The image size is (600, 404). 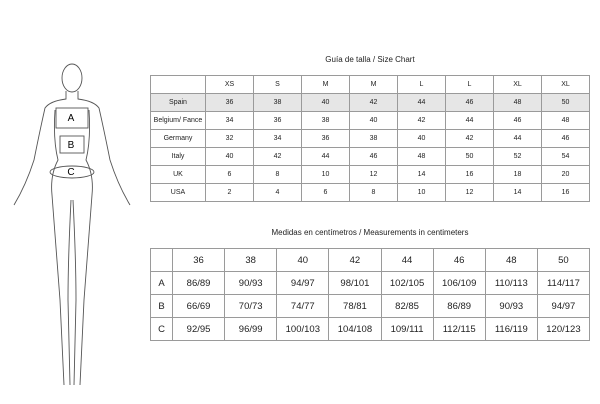 I want to click on label: A, so click(x=71, y=118).